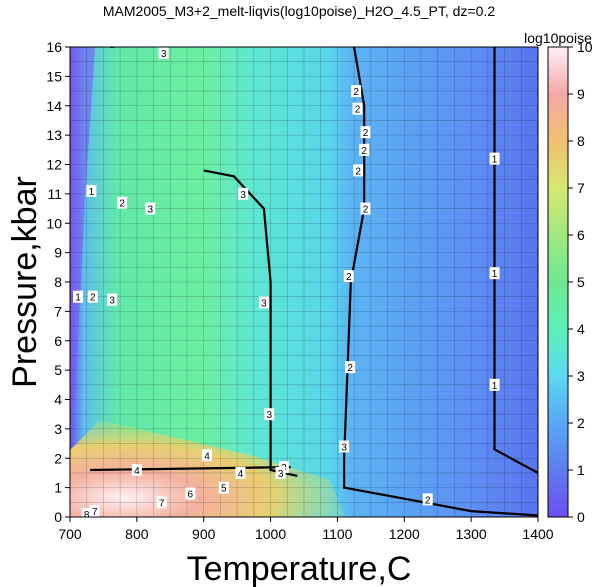  I want to click on x-tick-label: 800, so click(137, 534).